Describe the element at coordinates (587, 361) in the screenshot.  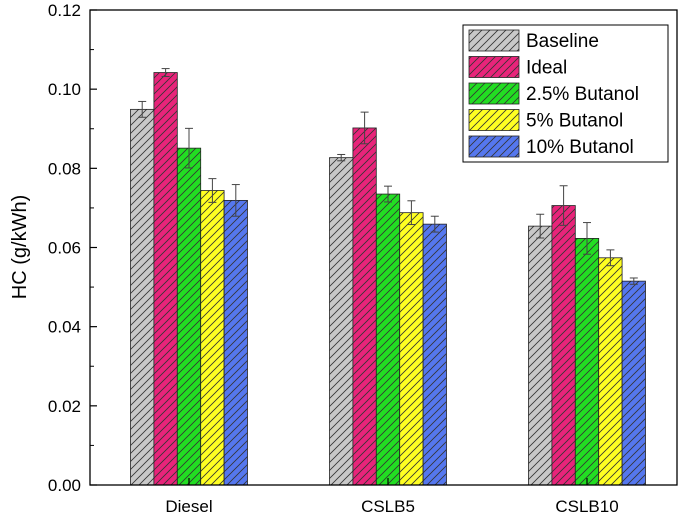
I see `bar-2-5-butanol-cslb10` at that location.